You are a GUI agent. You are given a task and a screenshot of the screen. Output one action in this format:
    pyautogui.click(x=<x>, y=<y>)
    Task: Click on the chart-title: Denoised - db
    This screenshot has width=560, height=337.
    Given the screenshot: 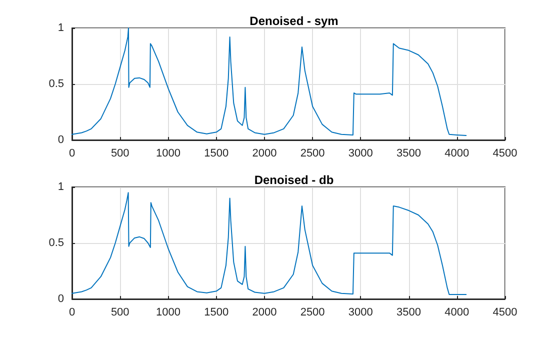 What is the action you would take?
    pyautogui.click(x=294, y=180)
    